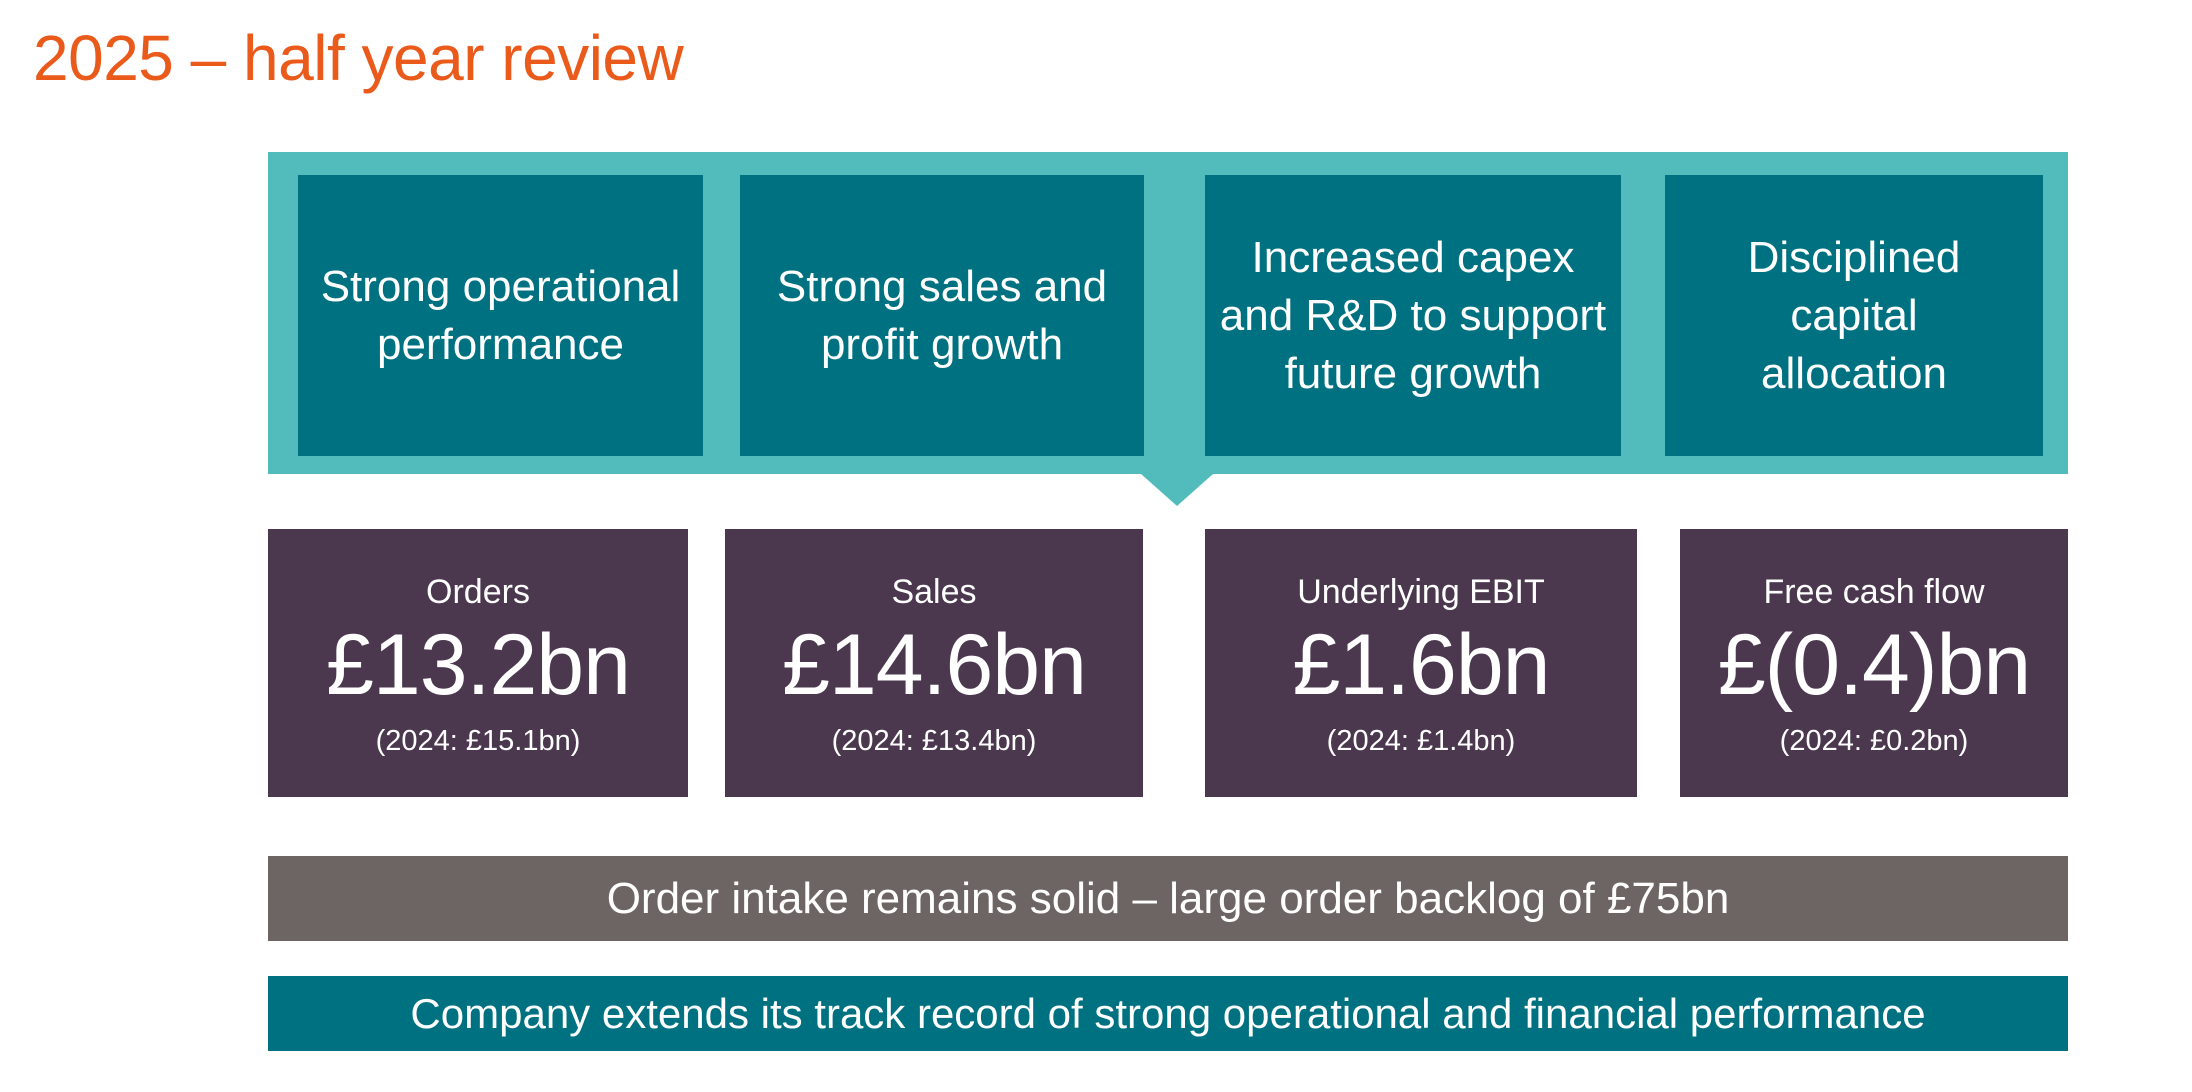 The image size is (2192, 1092). I want to click on theme-line: performance, so click(500, 344).